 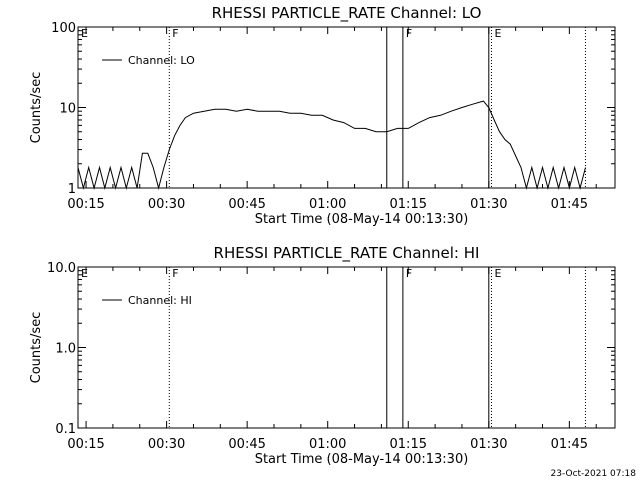 What do you see at coordinates (63, 28) in the screenshot?
I see `y-tick-label: 100` at bounding box center [63, 28].